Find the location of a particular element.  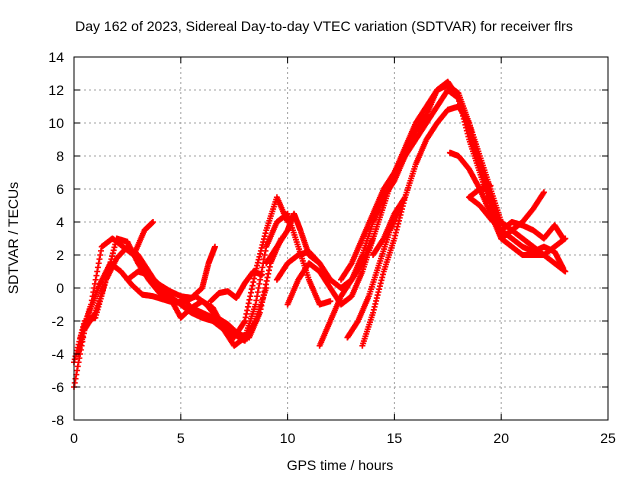

y-tick-label: -8 is located at coordinates (58, 420).